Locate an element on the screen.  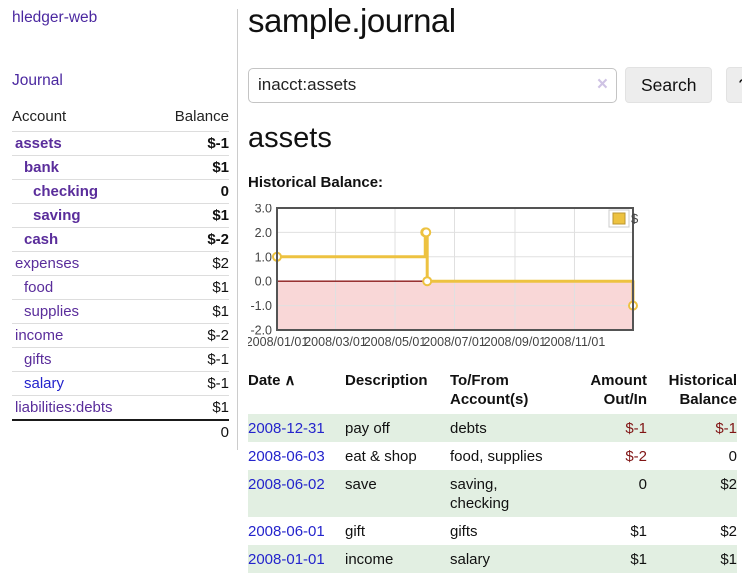
svg-text: 2008/09/01 is located at coordinates (515, 342).